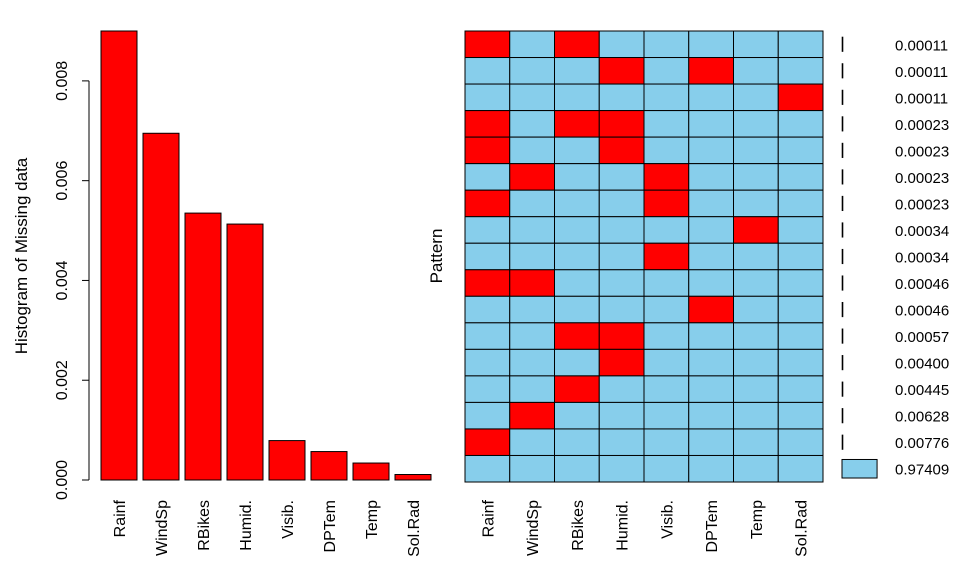 Image resolution: width=970 pixels, height=579 pixels. What do you see at coordinates (922, 364) in the screenshot?
I see `pattern-proportion-label: 0.00400` at bounding box center [922, 364].